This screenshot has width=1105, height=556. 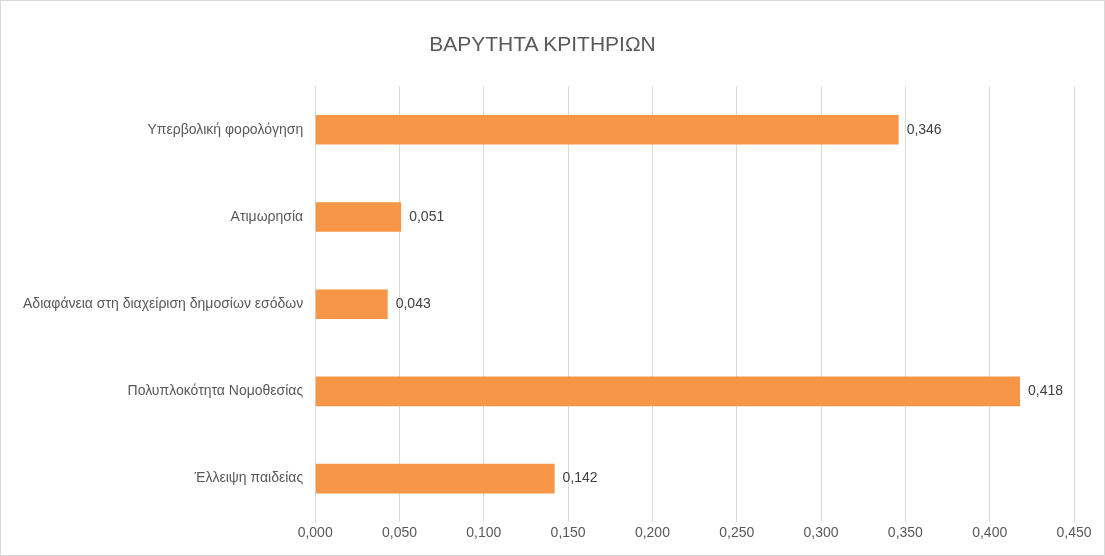 I want to click on x-tick-label: 0,400, so click(x=990, y=532).